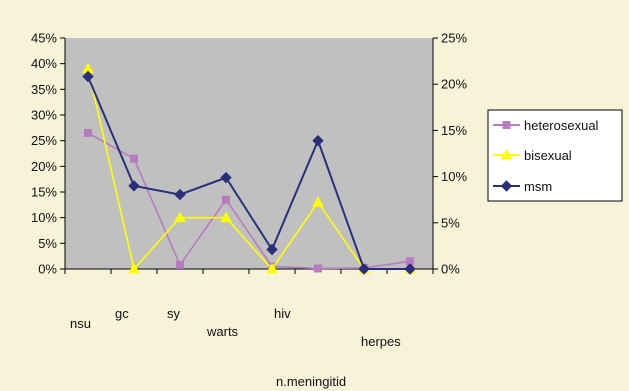 The image size is (629, 391). I want to click on left-axis-tick-label: 20%, so click(44, 166).